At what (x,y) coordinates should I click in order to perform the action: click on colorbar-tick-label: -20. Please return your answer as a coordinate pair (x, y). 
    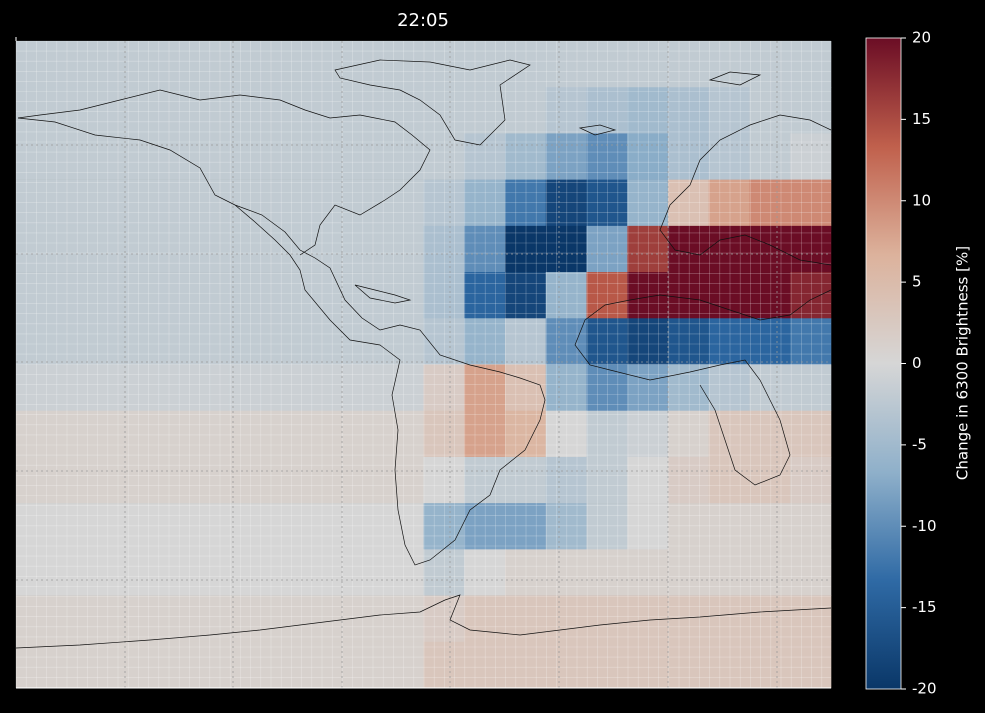
    Looking at the image, I should click on (924, 689).